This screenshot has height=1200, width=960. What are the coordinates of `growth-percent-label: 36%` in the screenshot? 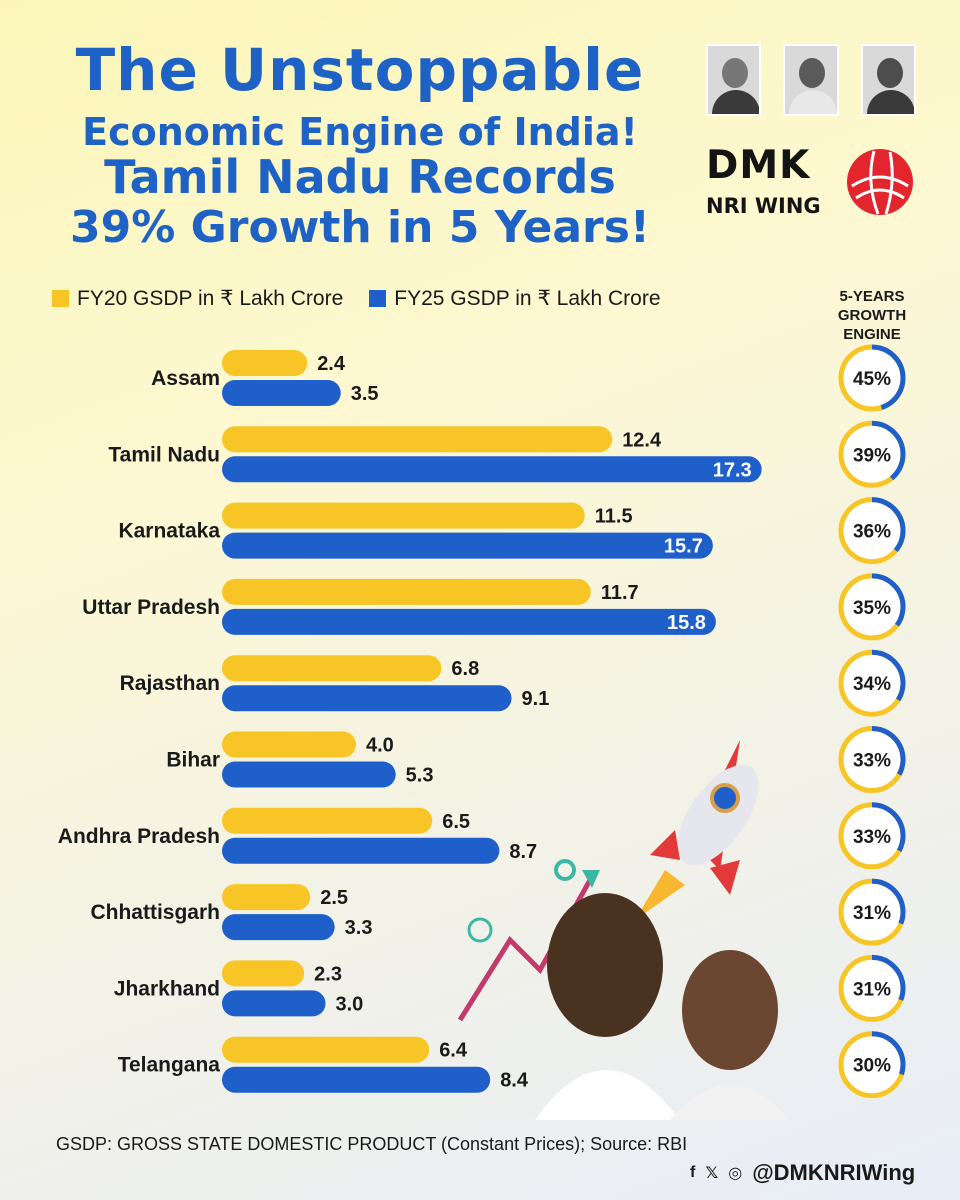 It's located at (872, 532).